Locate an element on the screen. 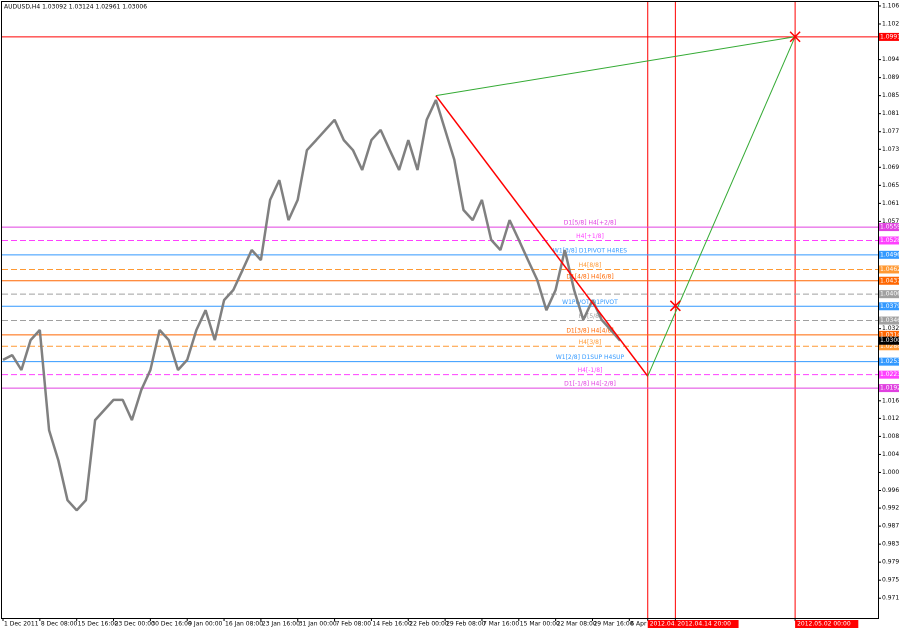 This screenshot has width=899, height=630. y-tick-label: 1.06130 is located at coordinates (890, 203).